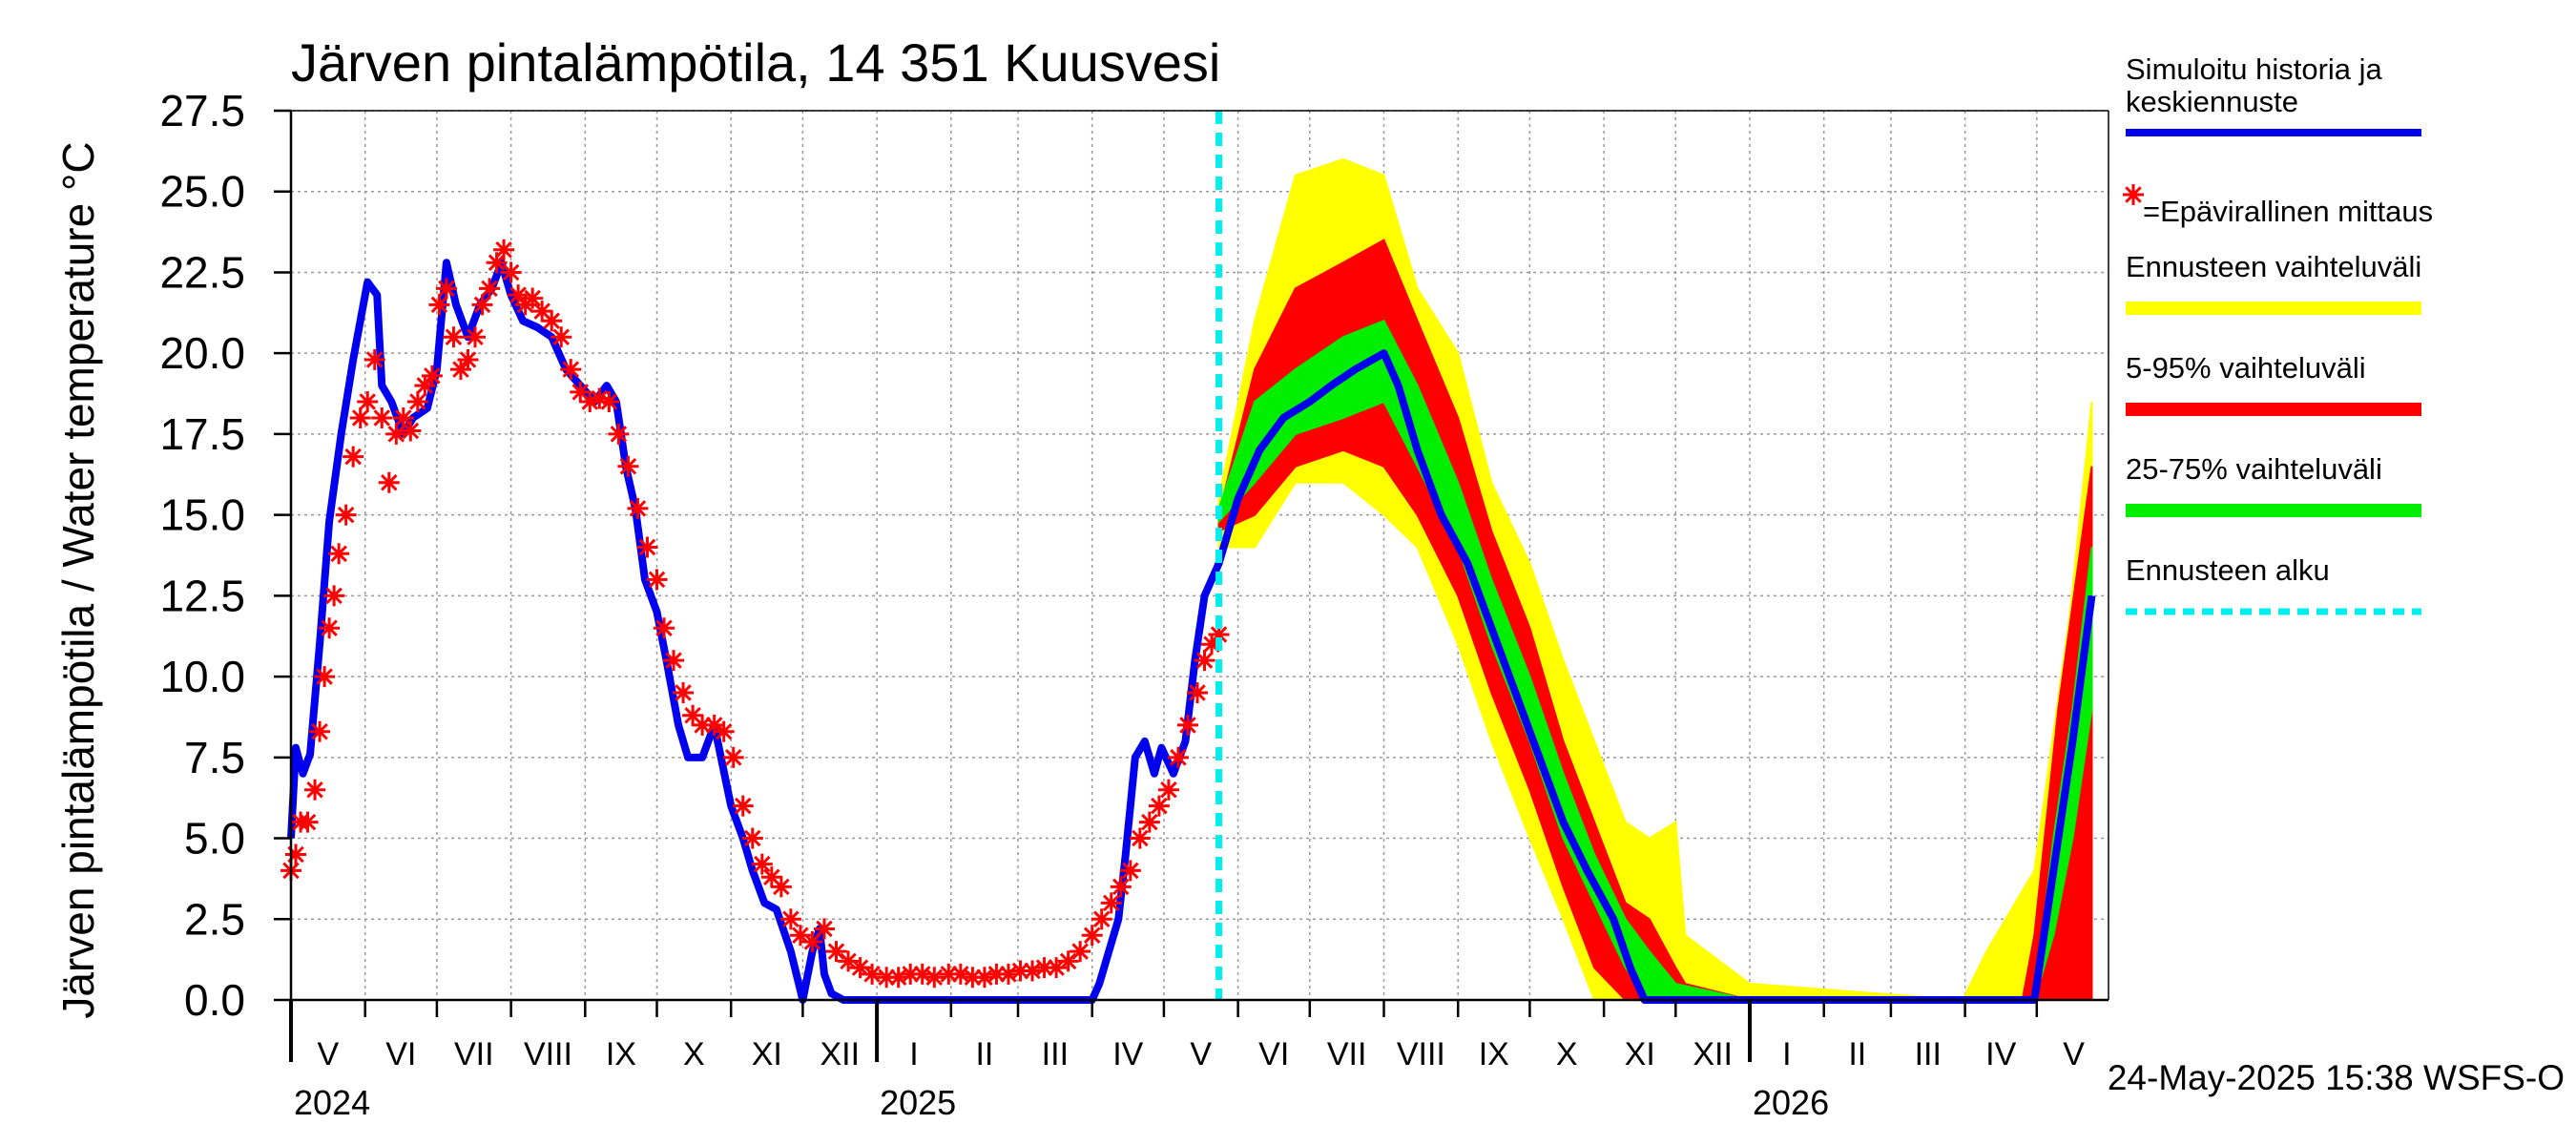 This screenshot has height=1145, width=2576. What do you see at coordinates (1494, 1054) in the screenshot?
I see `month-label: IX` at bounding box center [1494, 1054].